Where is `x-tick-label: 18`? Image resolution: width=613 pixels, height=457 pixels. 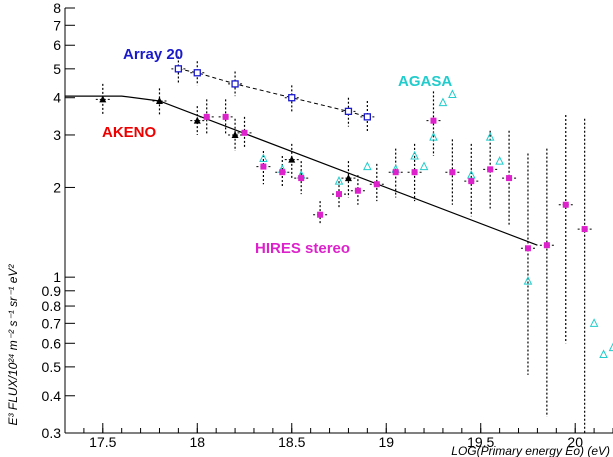
x-tick-label: 18 is located at coordinates (197, 442).